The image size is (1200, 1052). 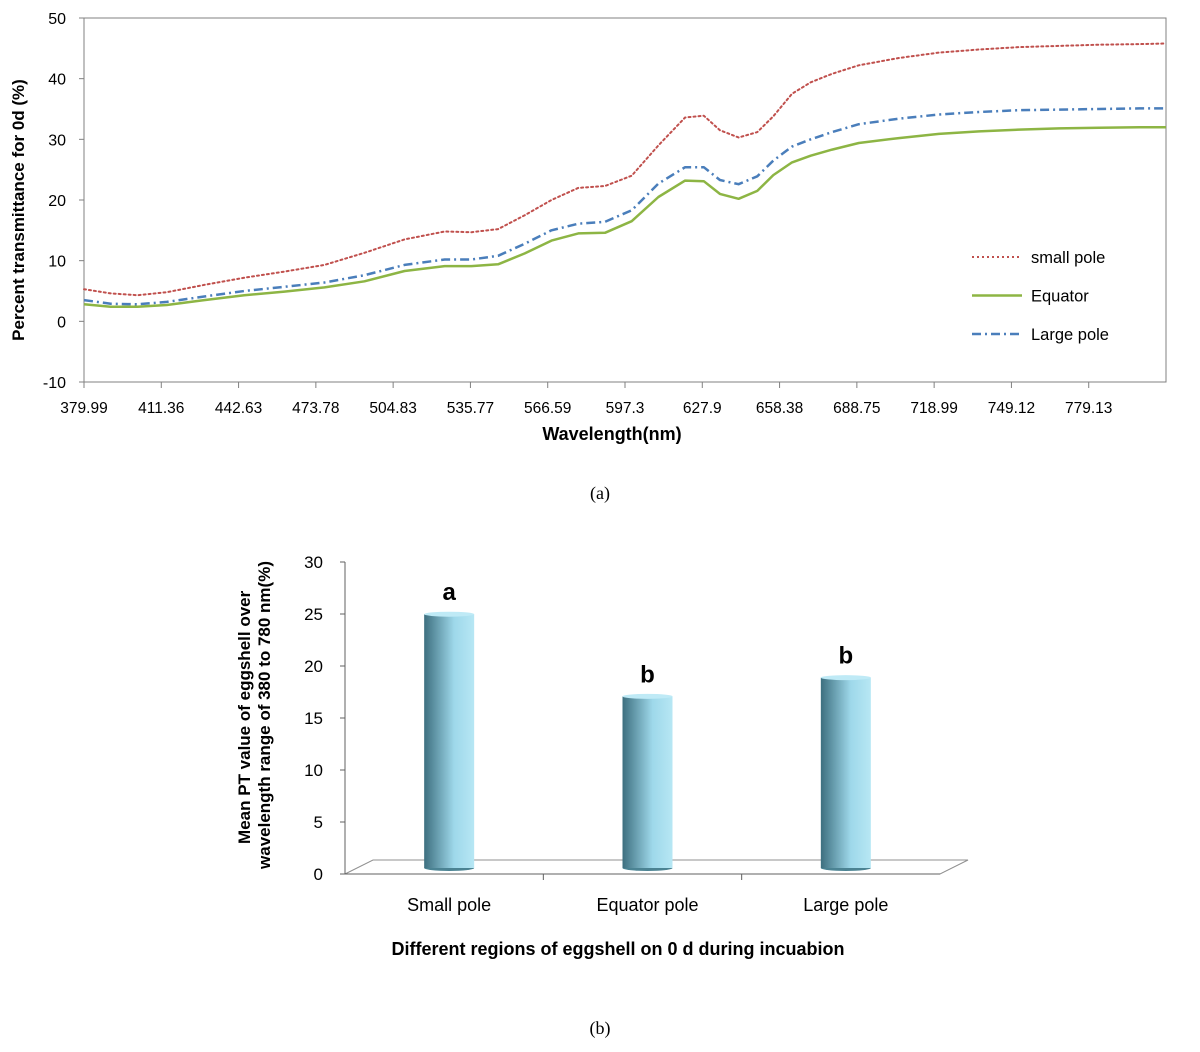 I want to click on legend-label: Large pole, so click(x=1070, y=335).